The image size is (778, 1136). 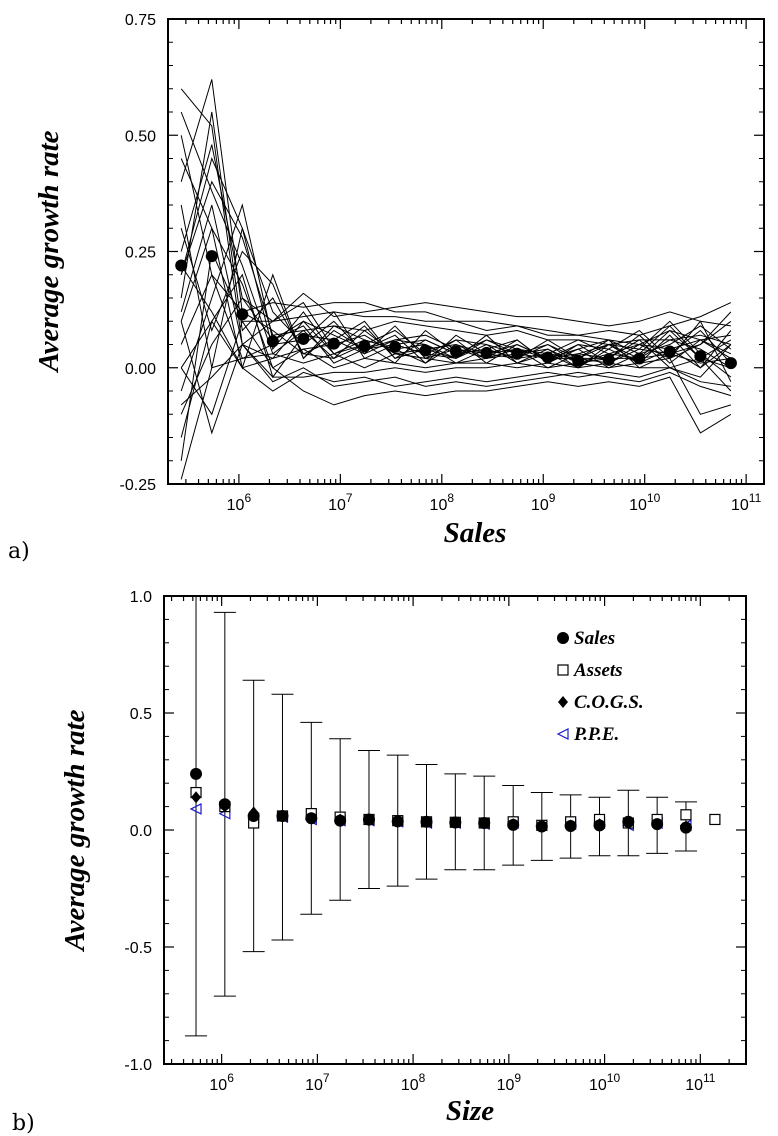 I want to click on panel-b-point-sales, so click(x=196, y=773).